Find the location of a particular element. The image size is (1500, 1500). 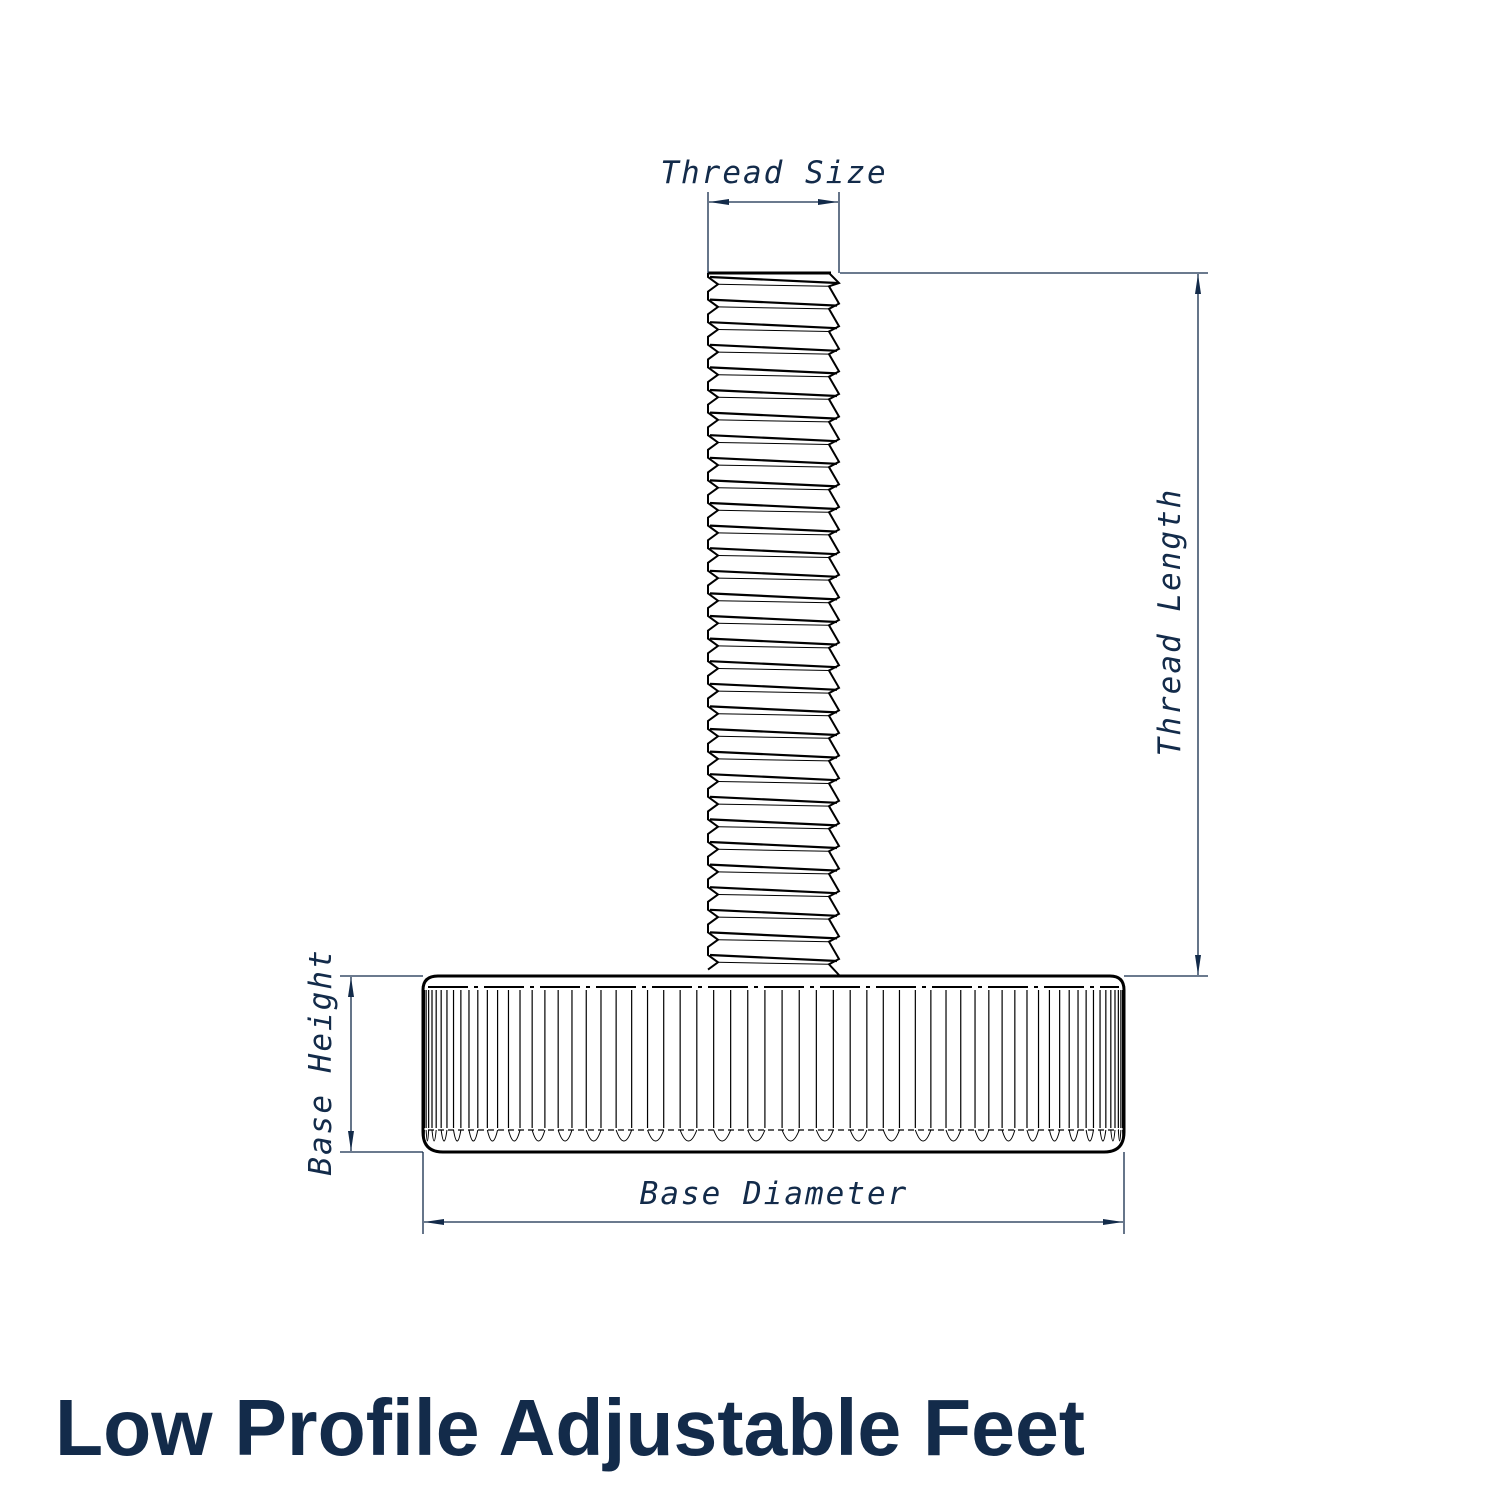

thread-right-profile is located at coordinates (834, 624).